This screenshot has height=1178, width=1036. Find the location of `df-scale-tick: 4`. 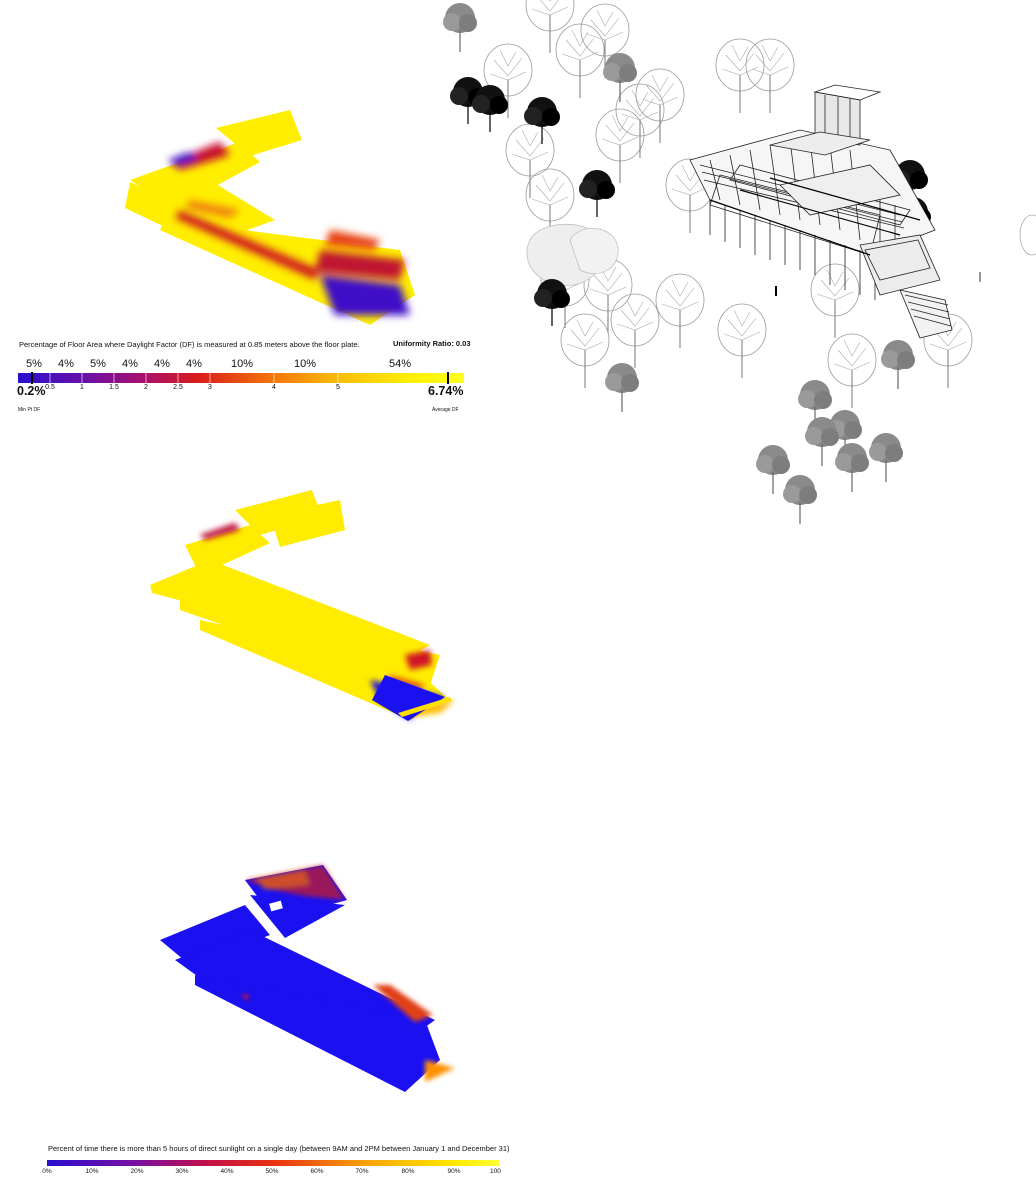

df-scale-tick: 4 is located at coordinates (274, 387).